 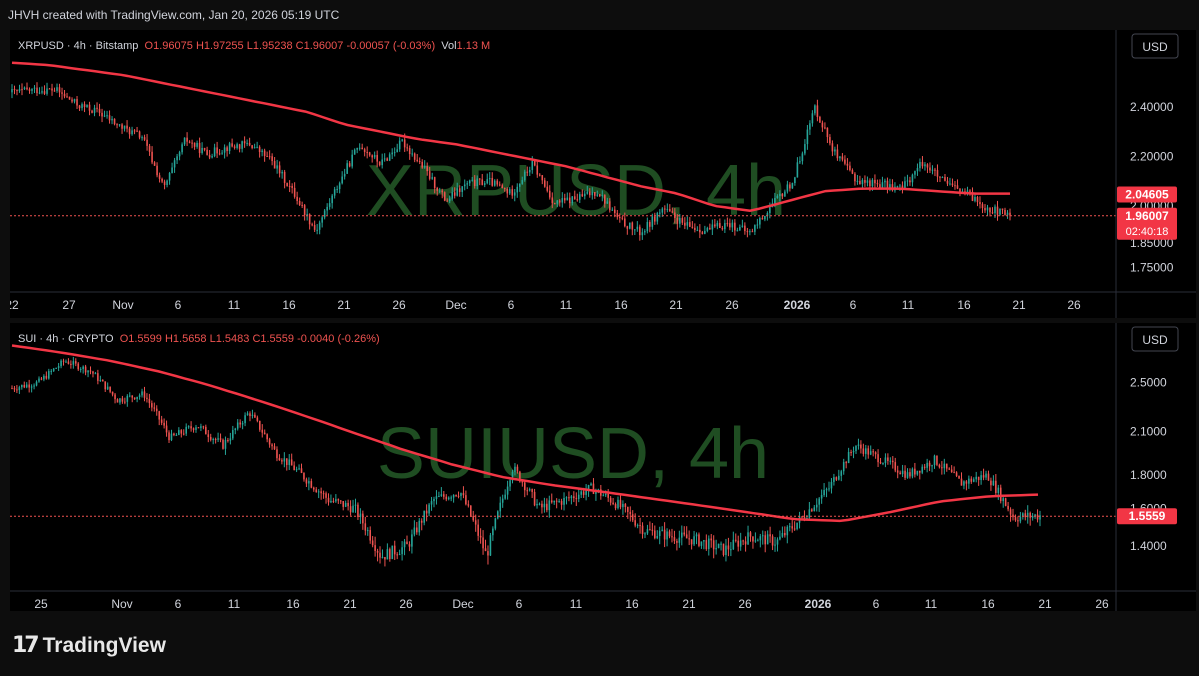 What do you see at coordinates (89, 645) in the screenshot?
I see `tradingview-logo: 17 TradingView` at bounding box center [89, 645].